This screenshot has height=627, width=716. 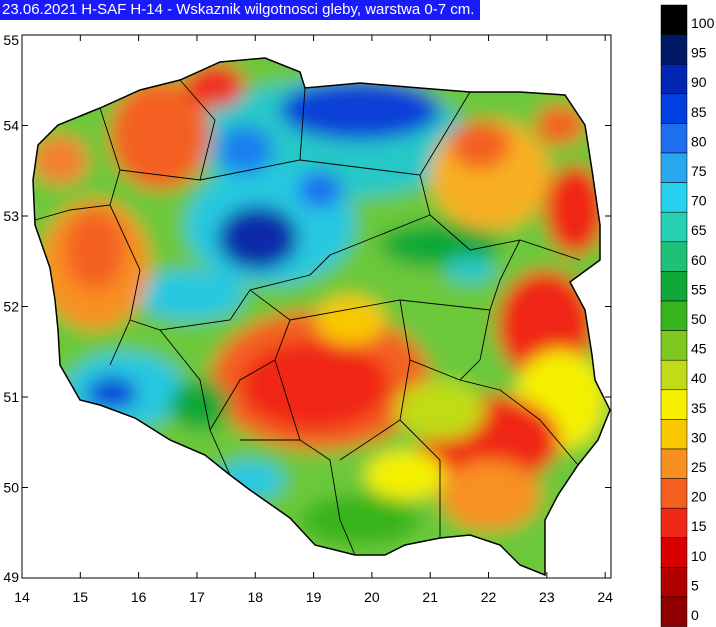 I want to click on legend-label: 30, so click(x=699, y=437).